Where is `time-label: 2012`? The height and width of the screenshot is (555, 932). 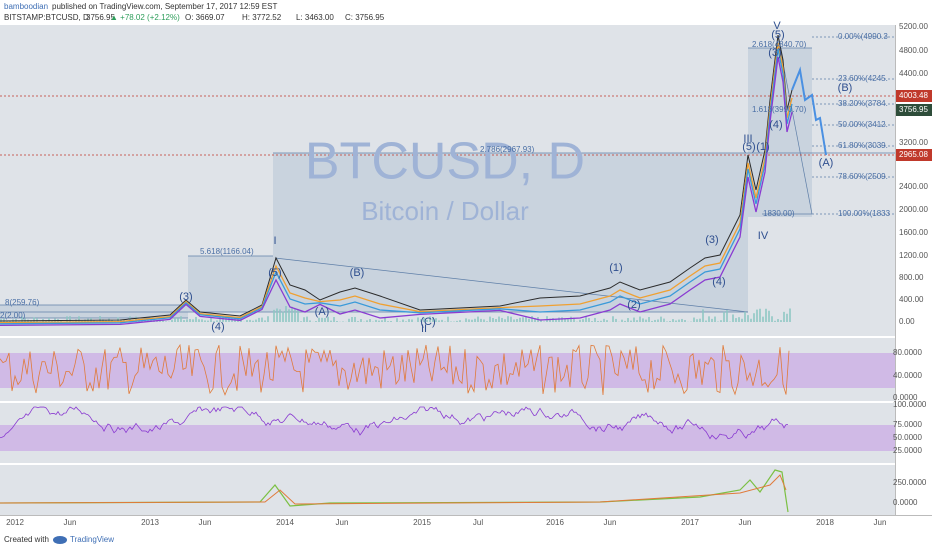 time-label: 2012 is located at coordinates (15, 522).